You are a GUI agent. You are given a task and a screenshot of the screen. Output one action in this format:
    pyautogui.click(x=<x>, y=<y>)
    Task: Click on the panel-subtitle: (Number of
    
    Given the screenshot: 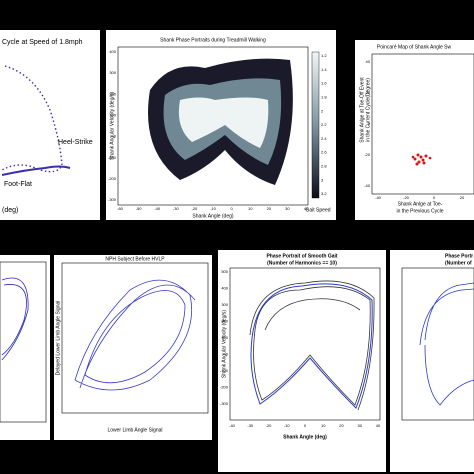 What is the action you would take?
    pyautogui.click(x=458, y=263)
    